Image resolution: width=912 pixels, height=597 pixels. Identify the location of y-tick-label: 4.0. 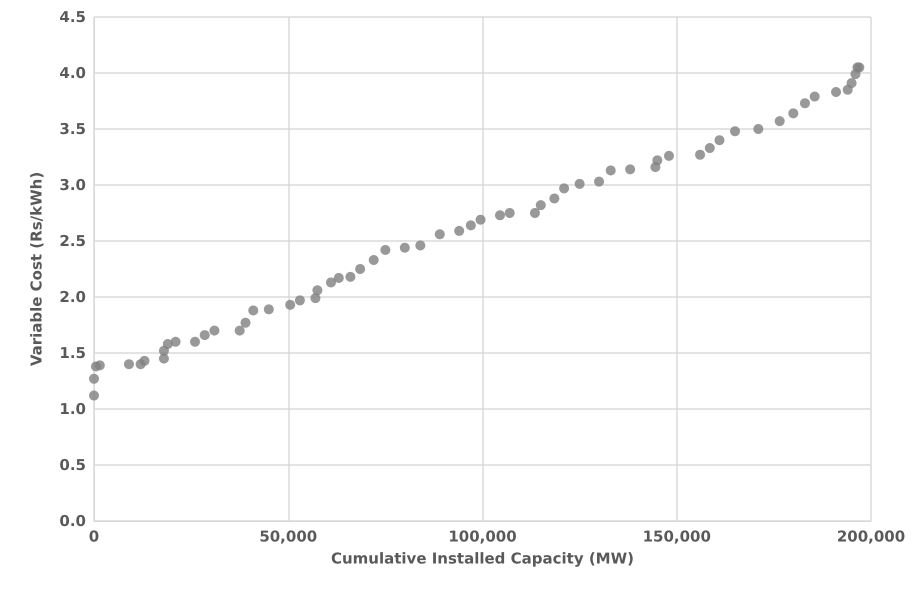
(72, 73).